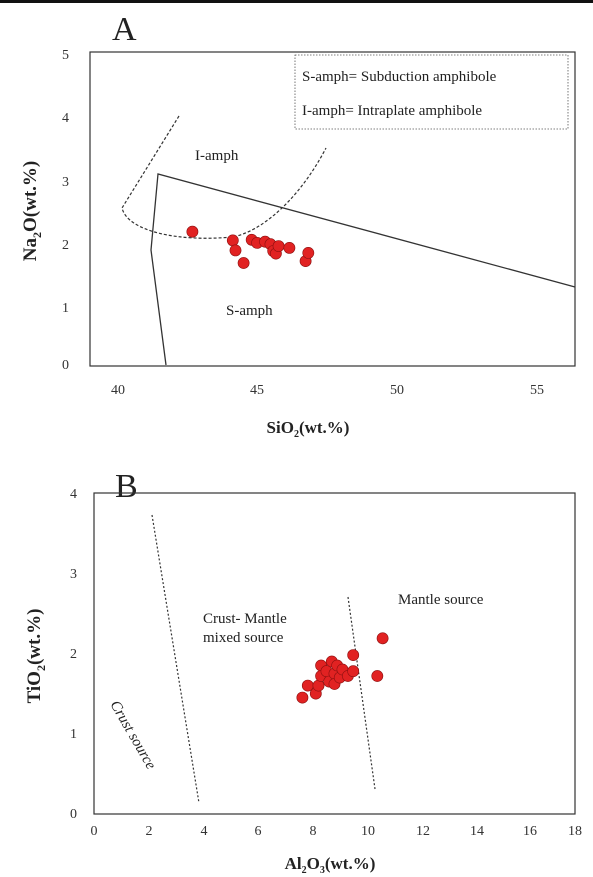 This screenshot has height=877, width=593. Describe the element at coordinates (257, 390) in the screenshot. I see `x-tick-label: 45` at that location.